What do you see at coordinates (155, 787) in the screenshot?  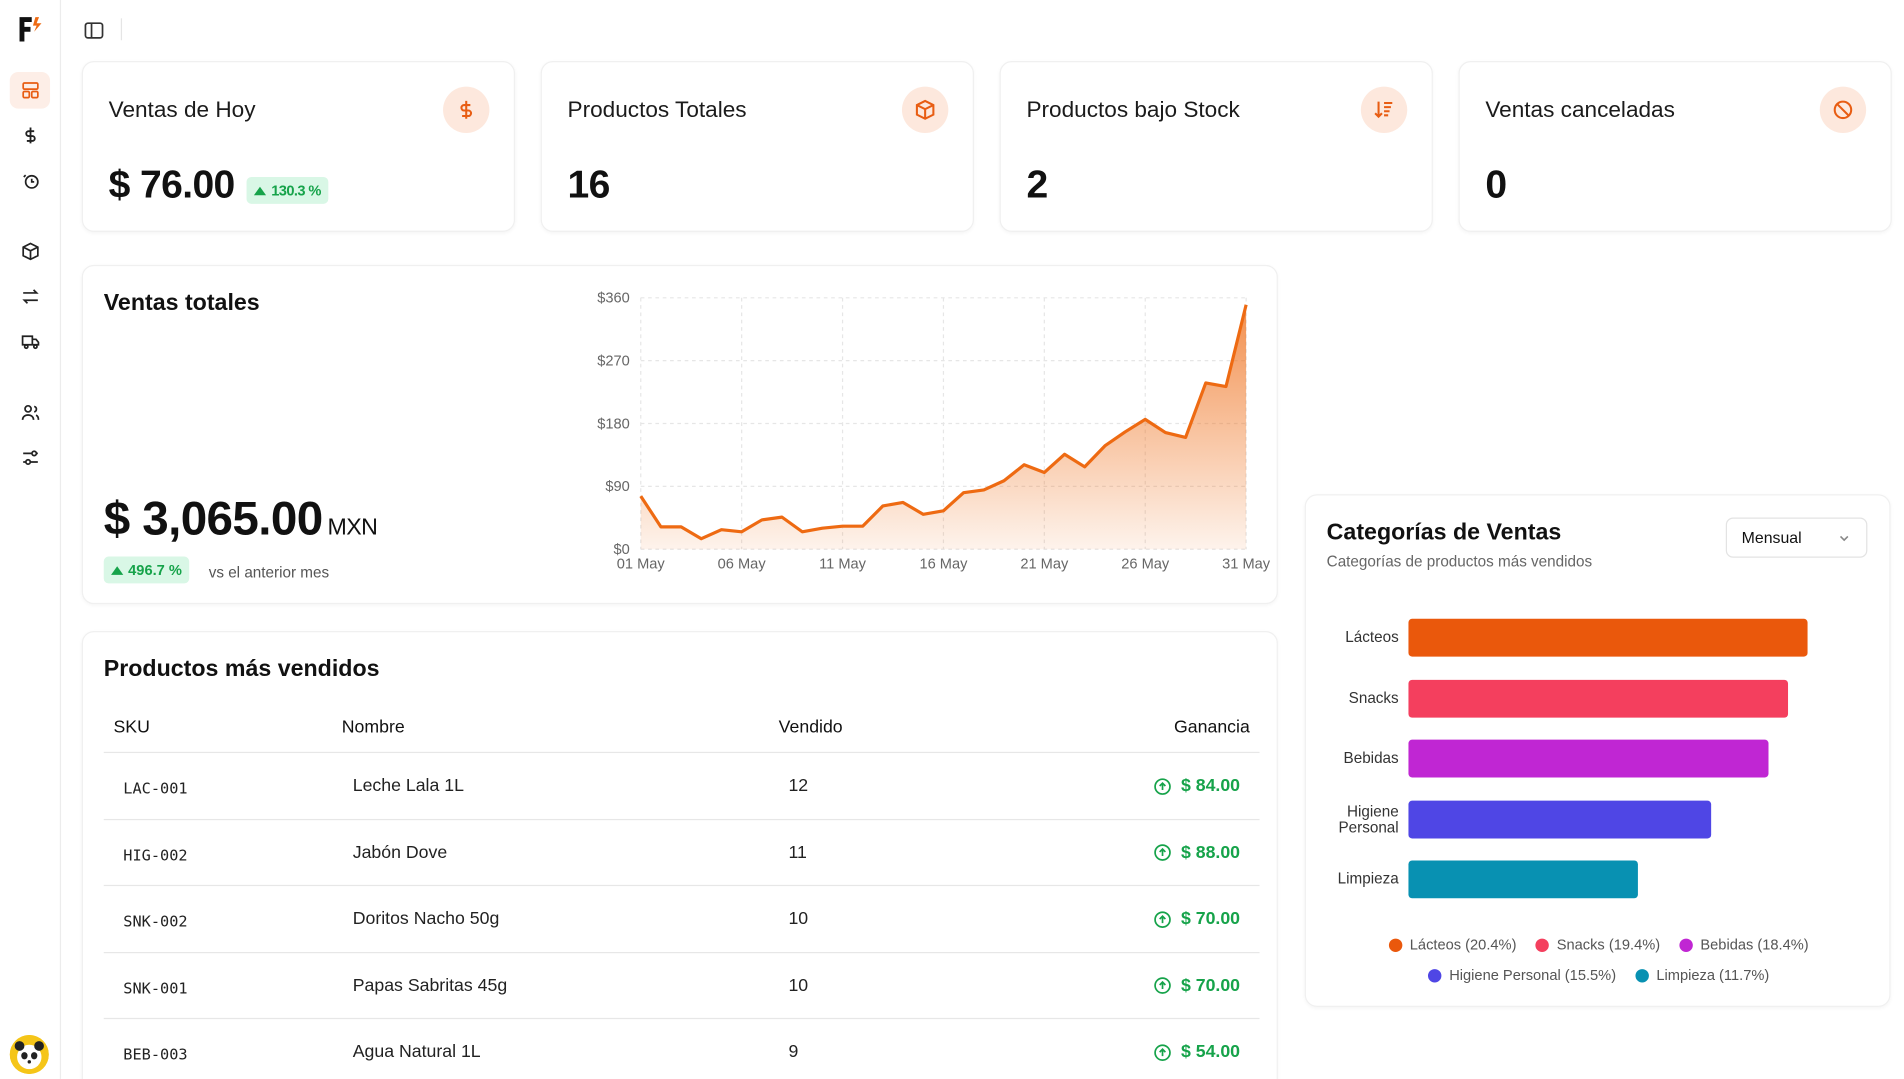 I see `cell-sku: LAC-001` at bounding box center [155, 787].